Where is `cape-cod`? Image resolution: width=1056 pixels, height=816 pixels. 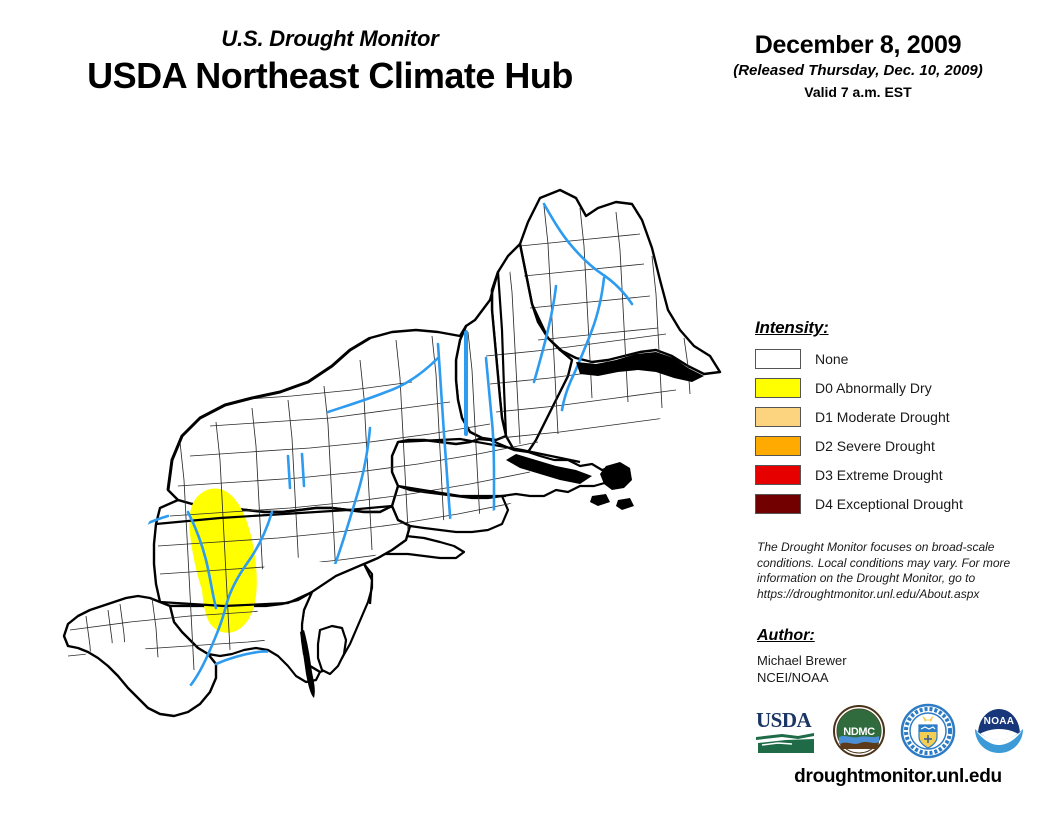
cape-cod is located at coordinates (616, 476).